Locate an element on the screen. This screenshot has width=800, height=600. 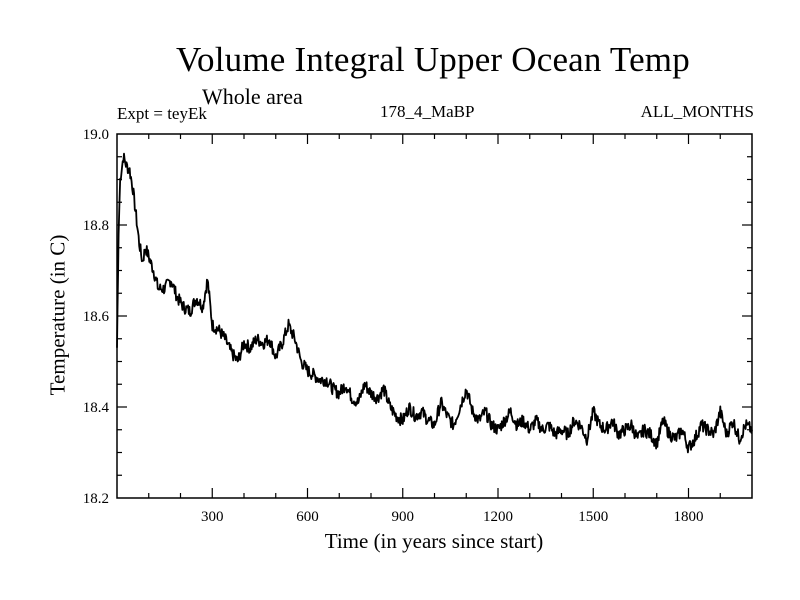
y-tick-label: 19.0 is located at coordinates (96, 135).